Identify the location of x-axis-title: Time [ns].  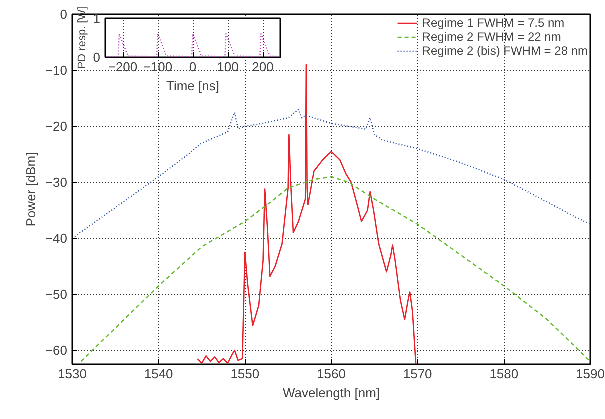
(193, 86).